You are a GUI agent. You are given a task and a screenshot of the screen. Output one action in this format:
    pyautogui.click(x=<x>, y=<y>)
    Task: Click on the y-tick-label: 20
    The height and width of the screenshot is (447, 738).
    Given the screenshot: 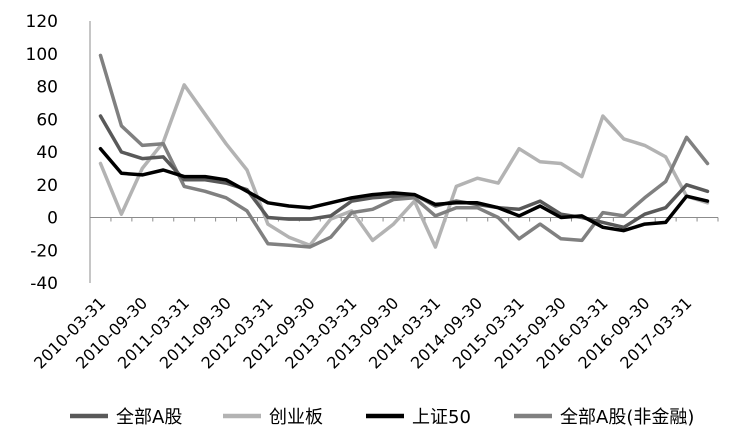 What is the action you would take?
    pyautogui.click(x=47, y=186)
    